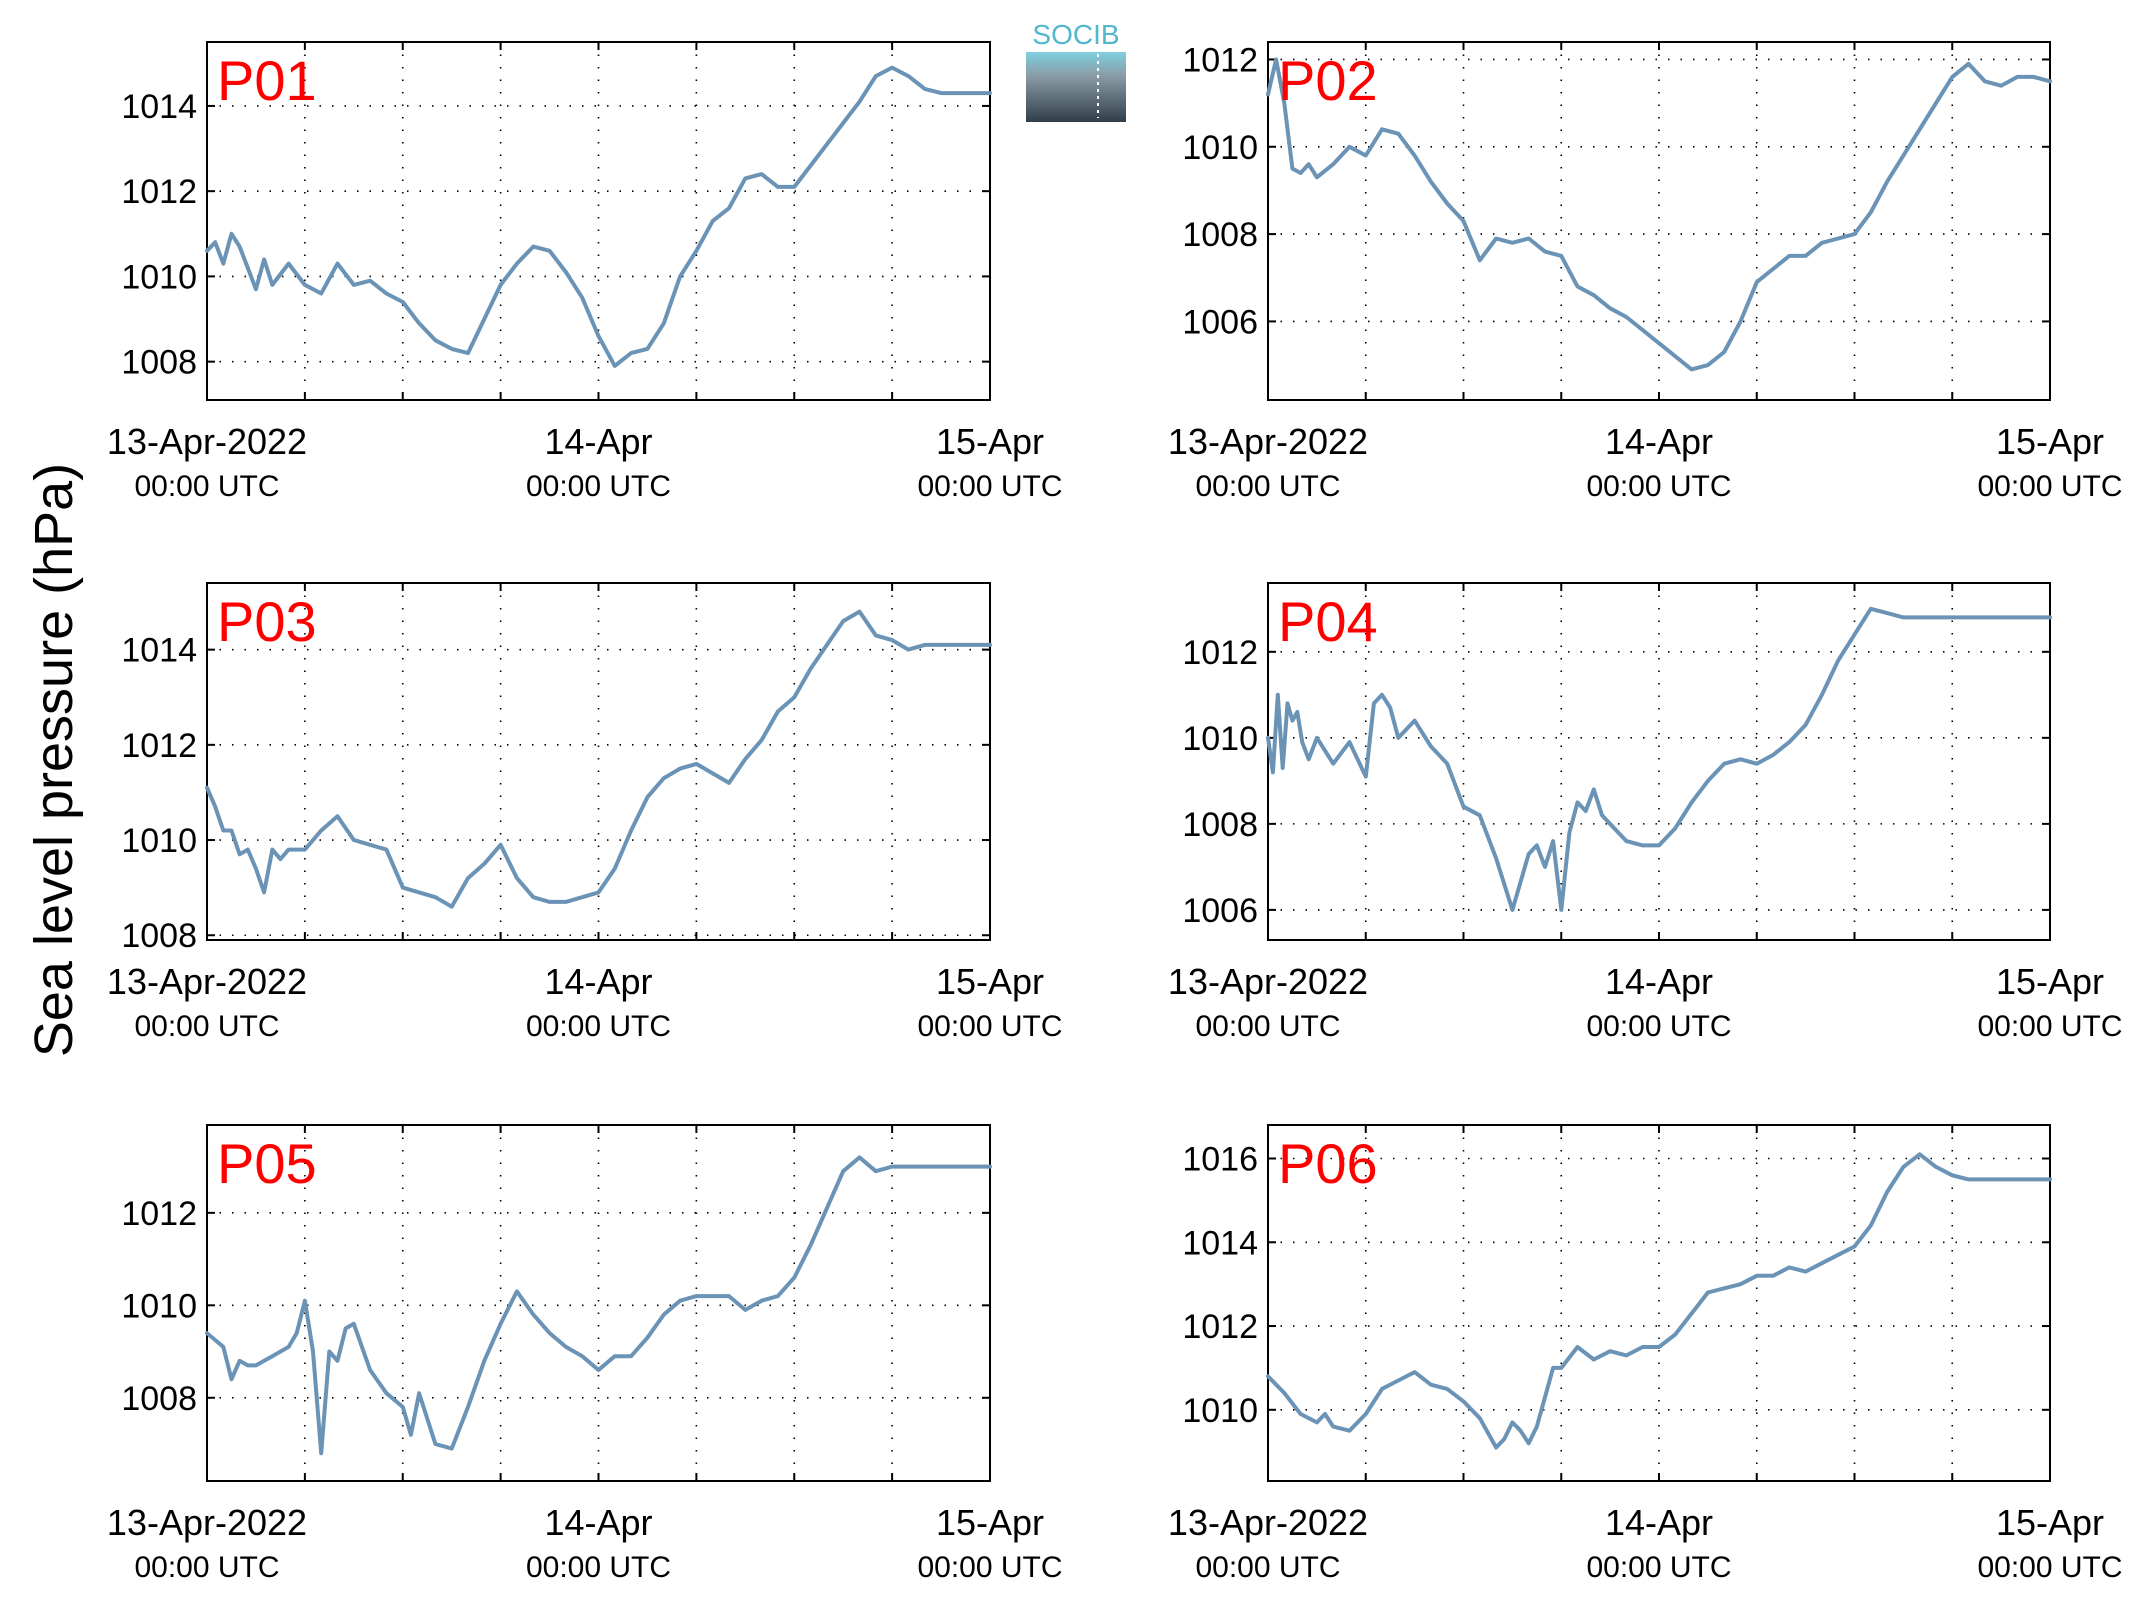  Describe the element at coordinates (1659, 759) in the screenshot. I see `series-line-p04` at that location.